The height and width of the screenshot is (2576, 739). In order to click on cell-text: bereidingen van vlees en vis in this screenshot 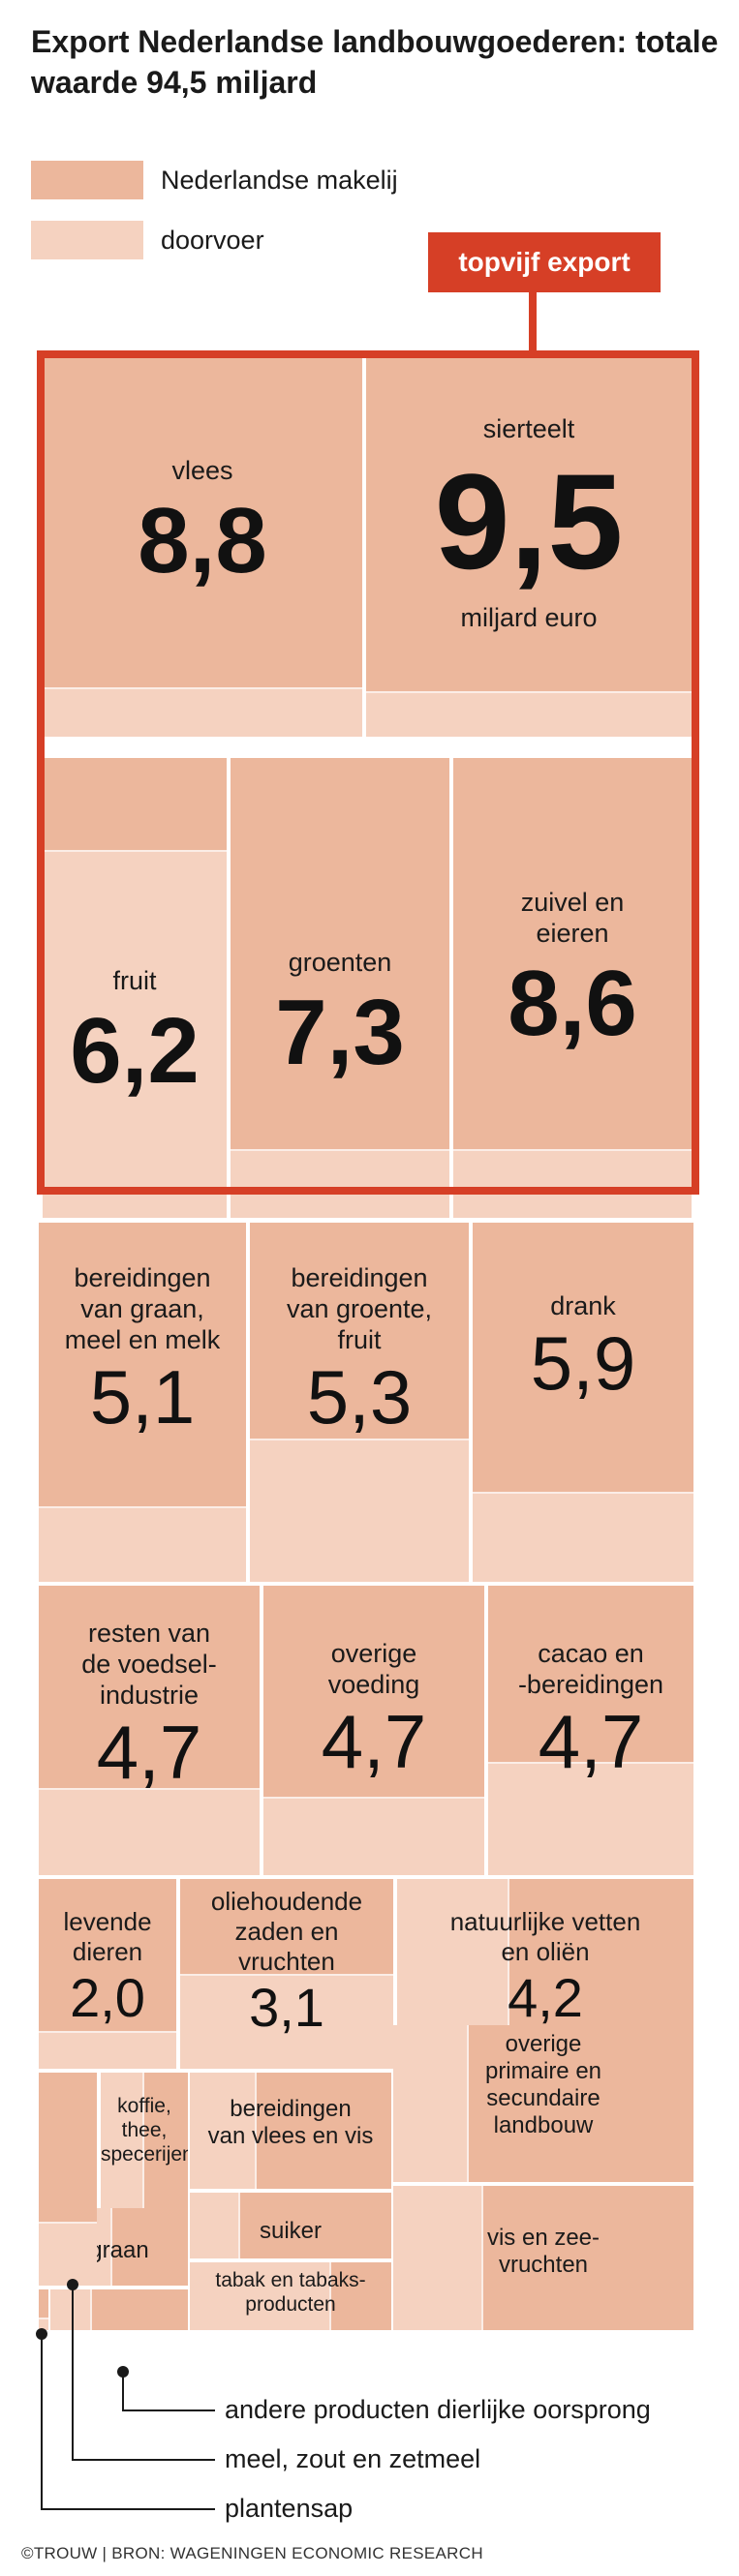, I will do `click(290, 2123)`.